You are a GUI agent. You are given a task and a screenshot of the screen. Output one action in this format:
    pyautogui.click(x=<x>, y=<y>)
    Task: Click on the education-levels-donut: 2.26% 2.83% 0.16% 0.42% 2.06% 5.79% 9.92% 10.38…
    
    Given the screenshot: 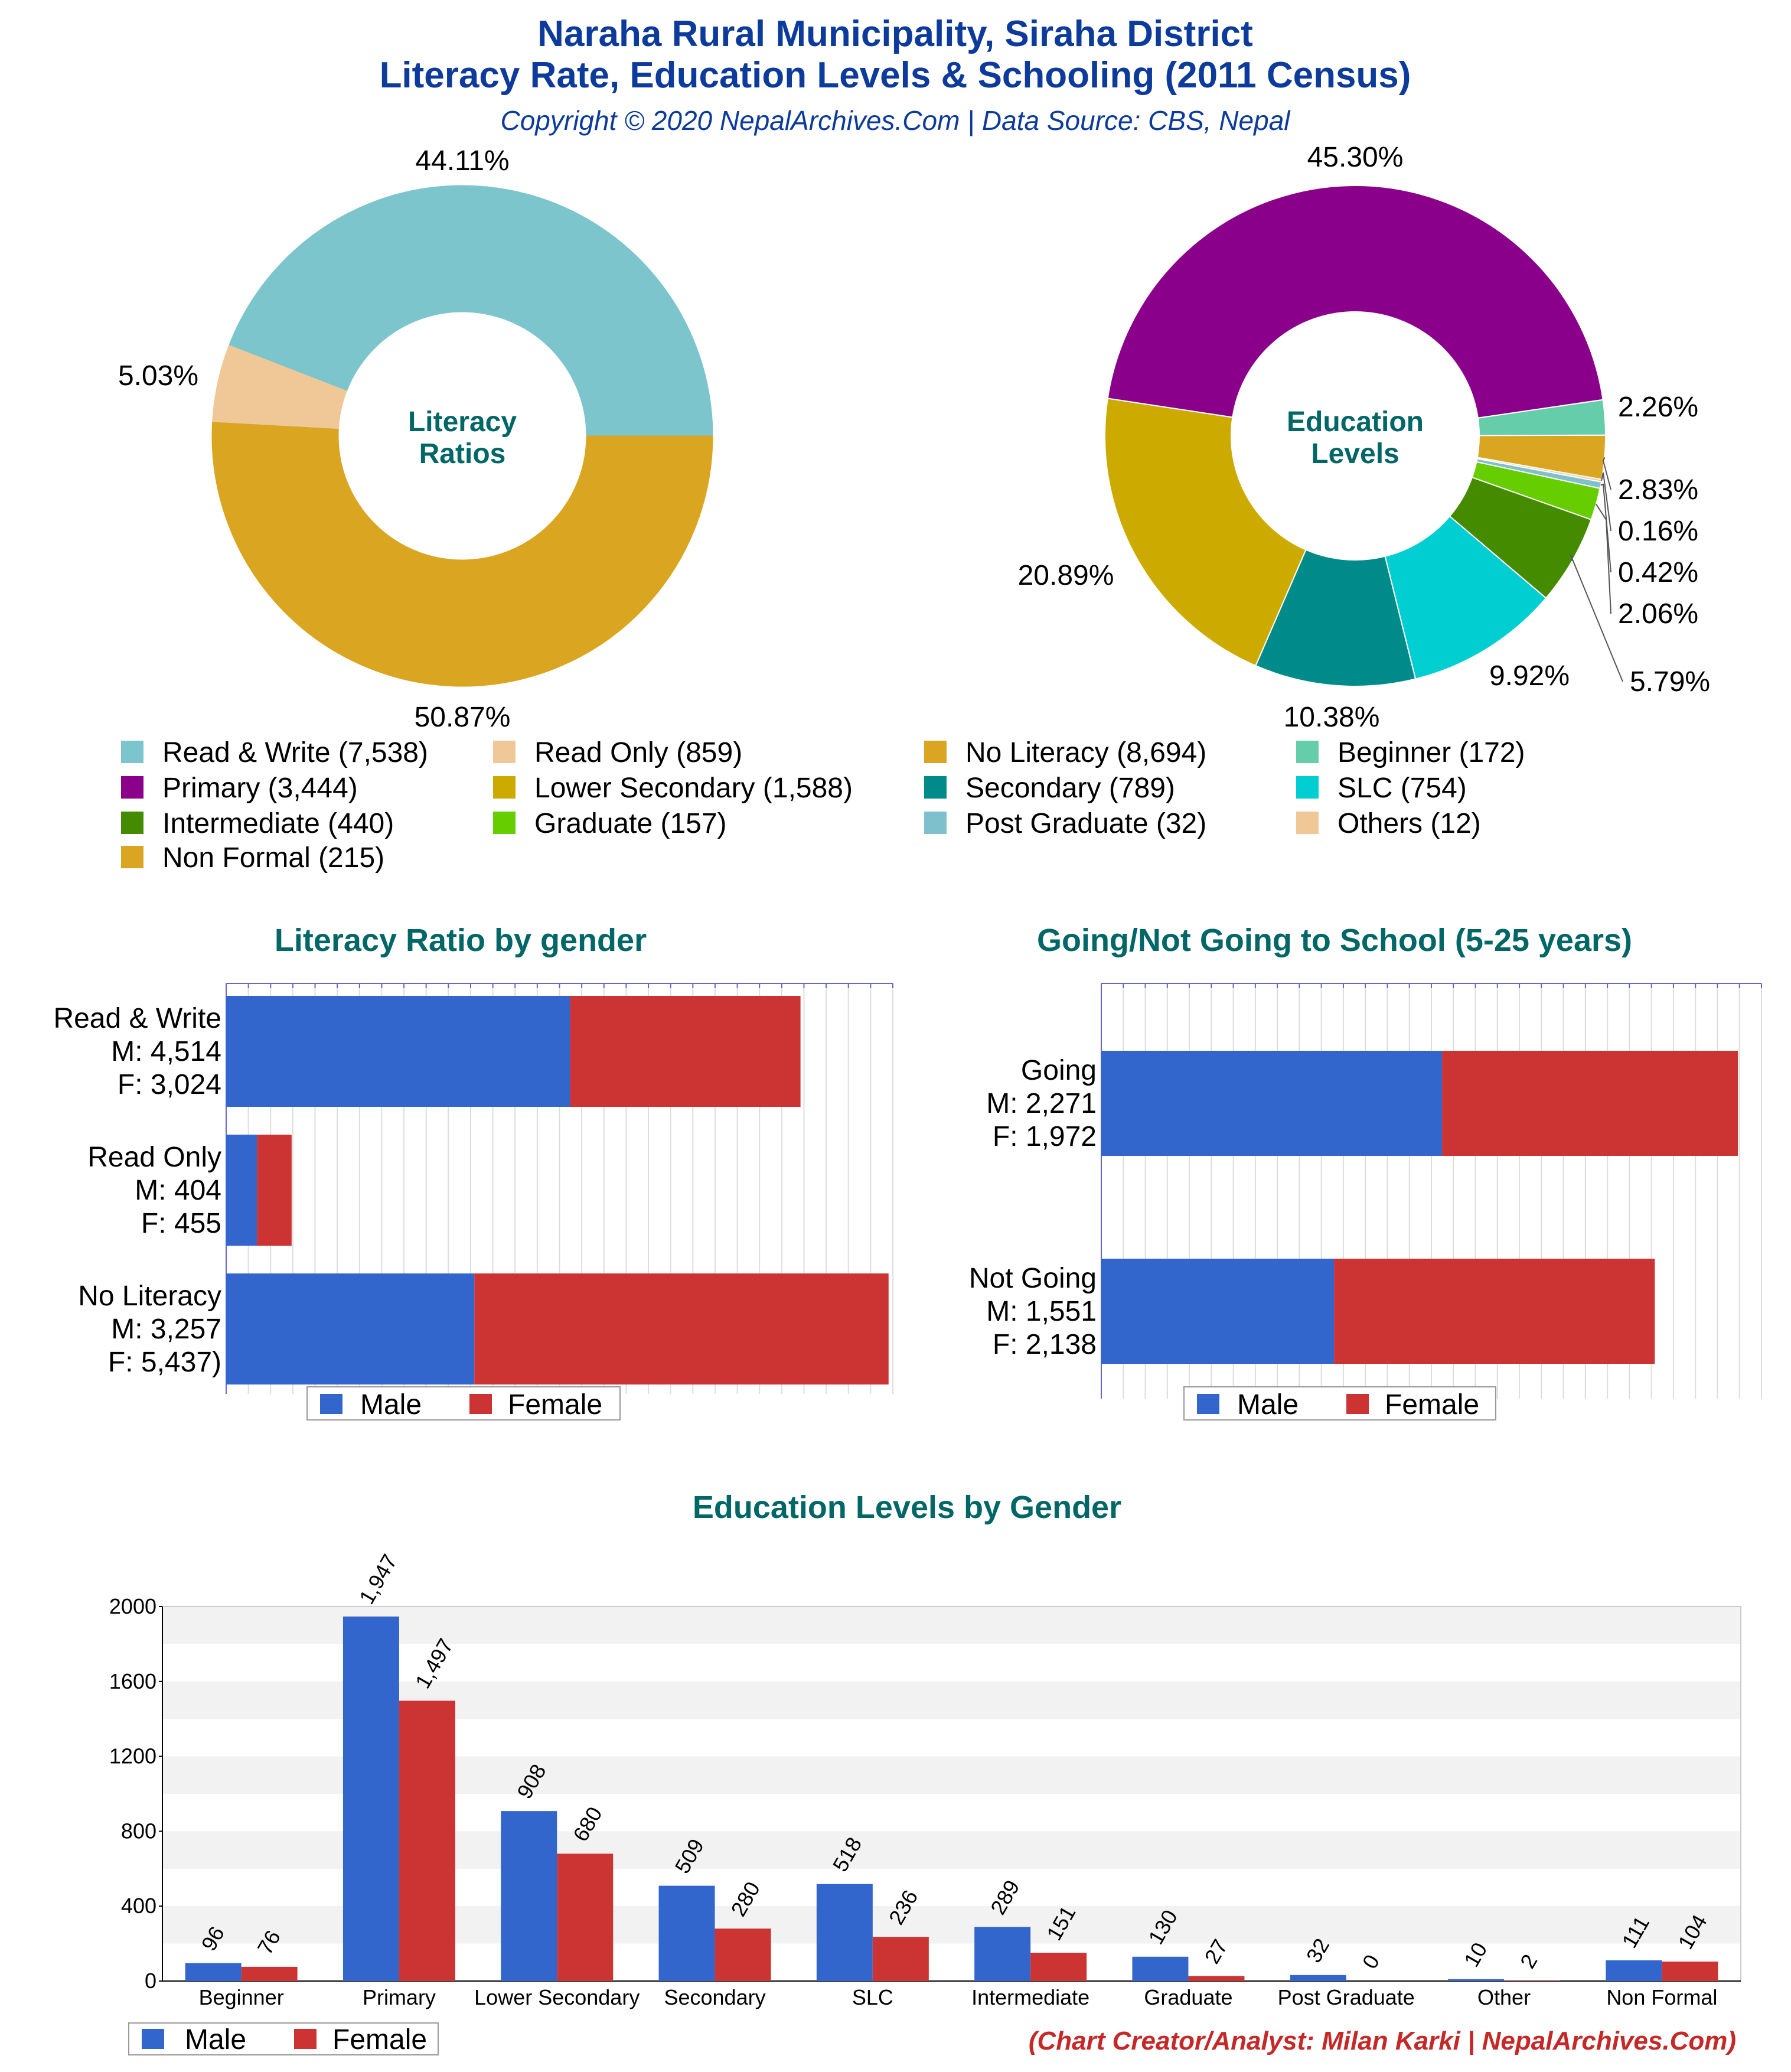 What is the action you would take?
    pyautogui.click(x=1364, y=437)
    